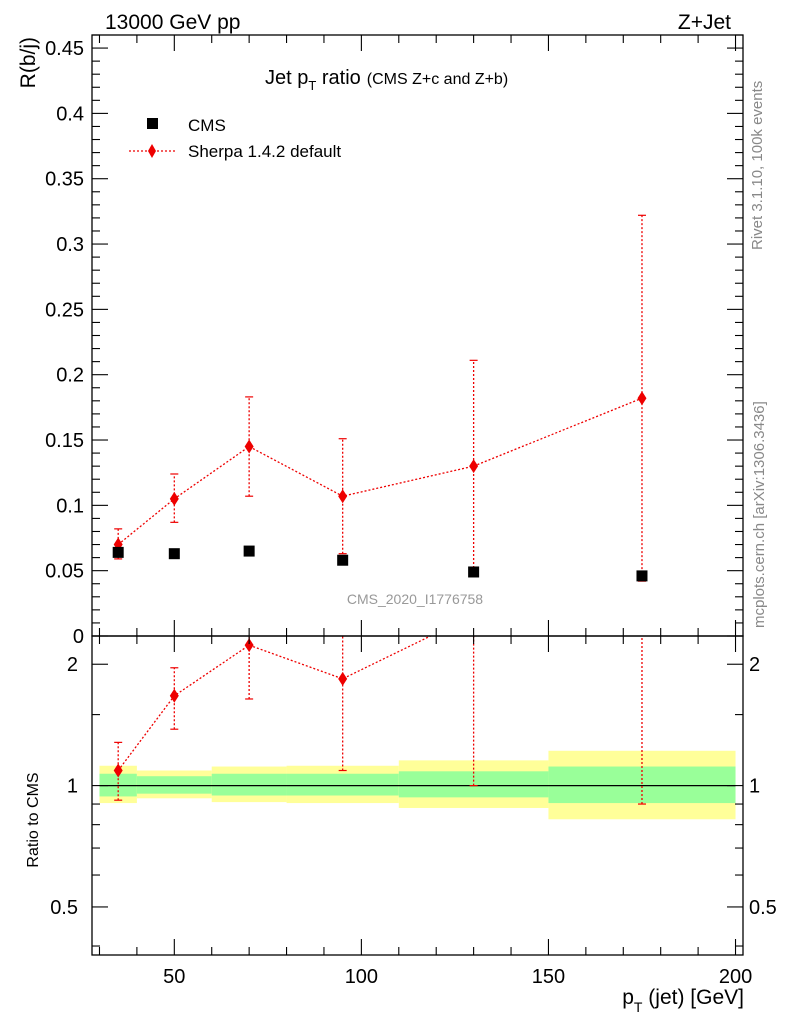  I want to click on x-tick-label: 100, so click(361, 977).